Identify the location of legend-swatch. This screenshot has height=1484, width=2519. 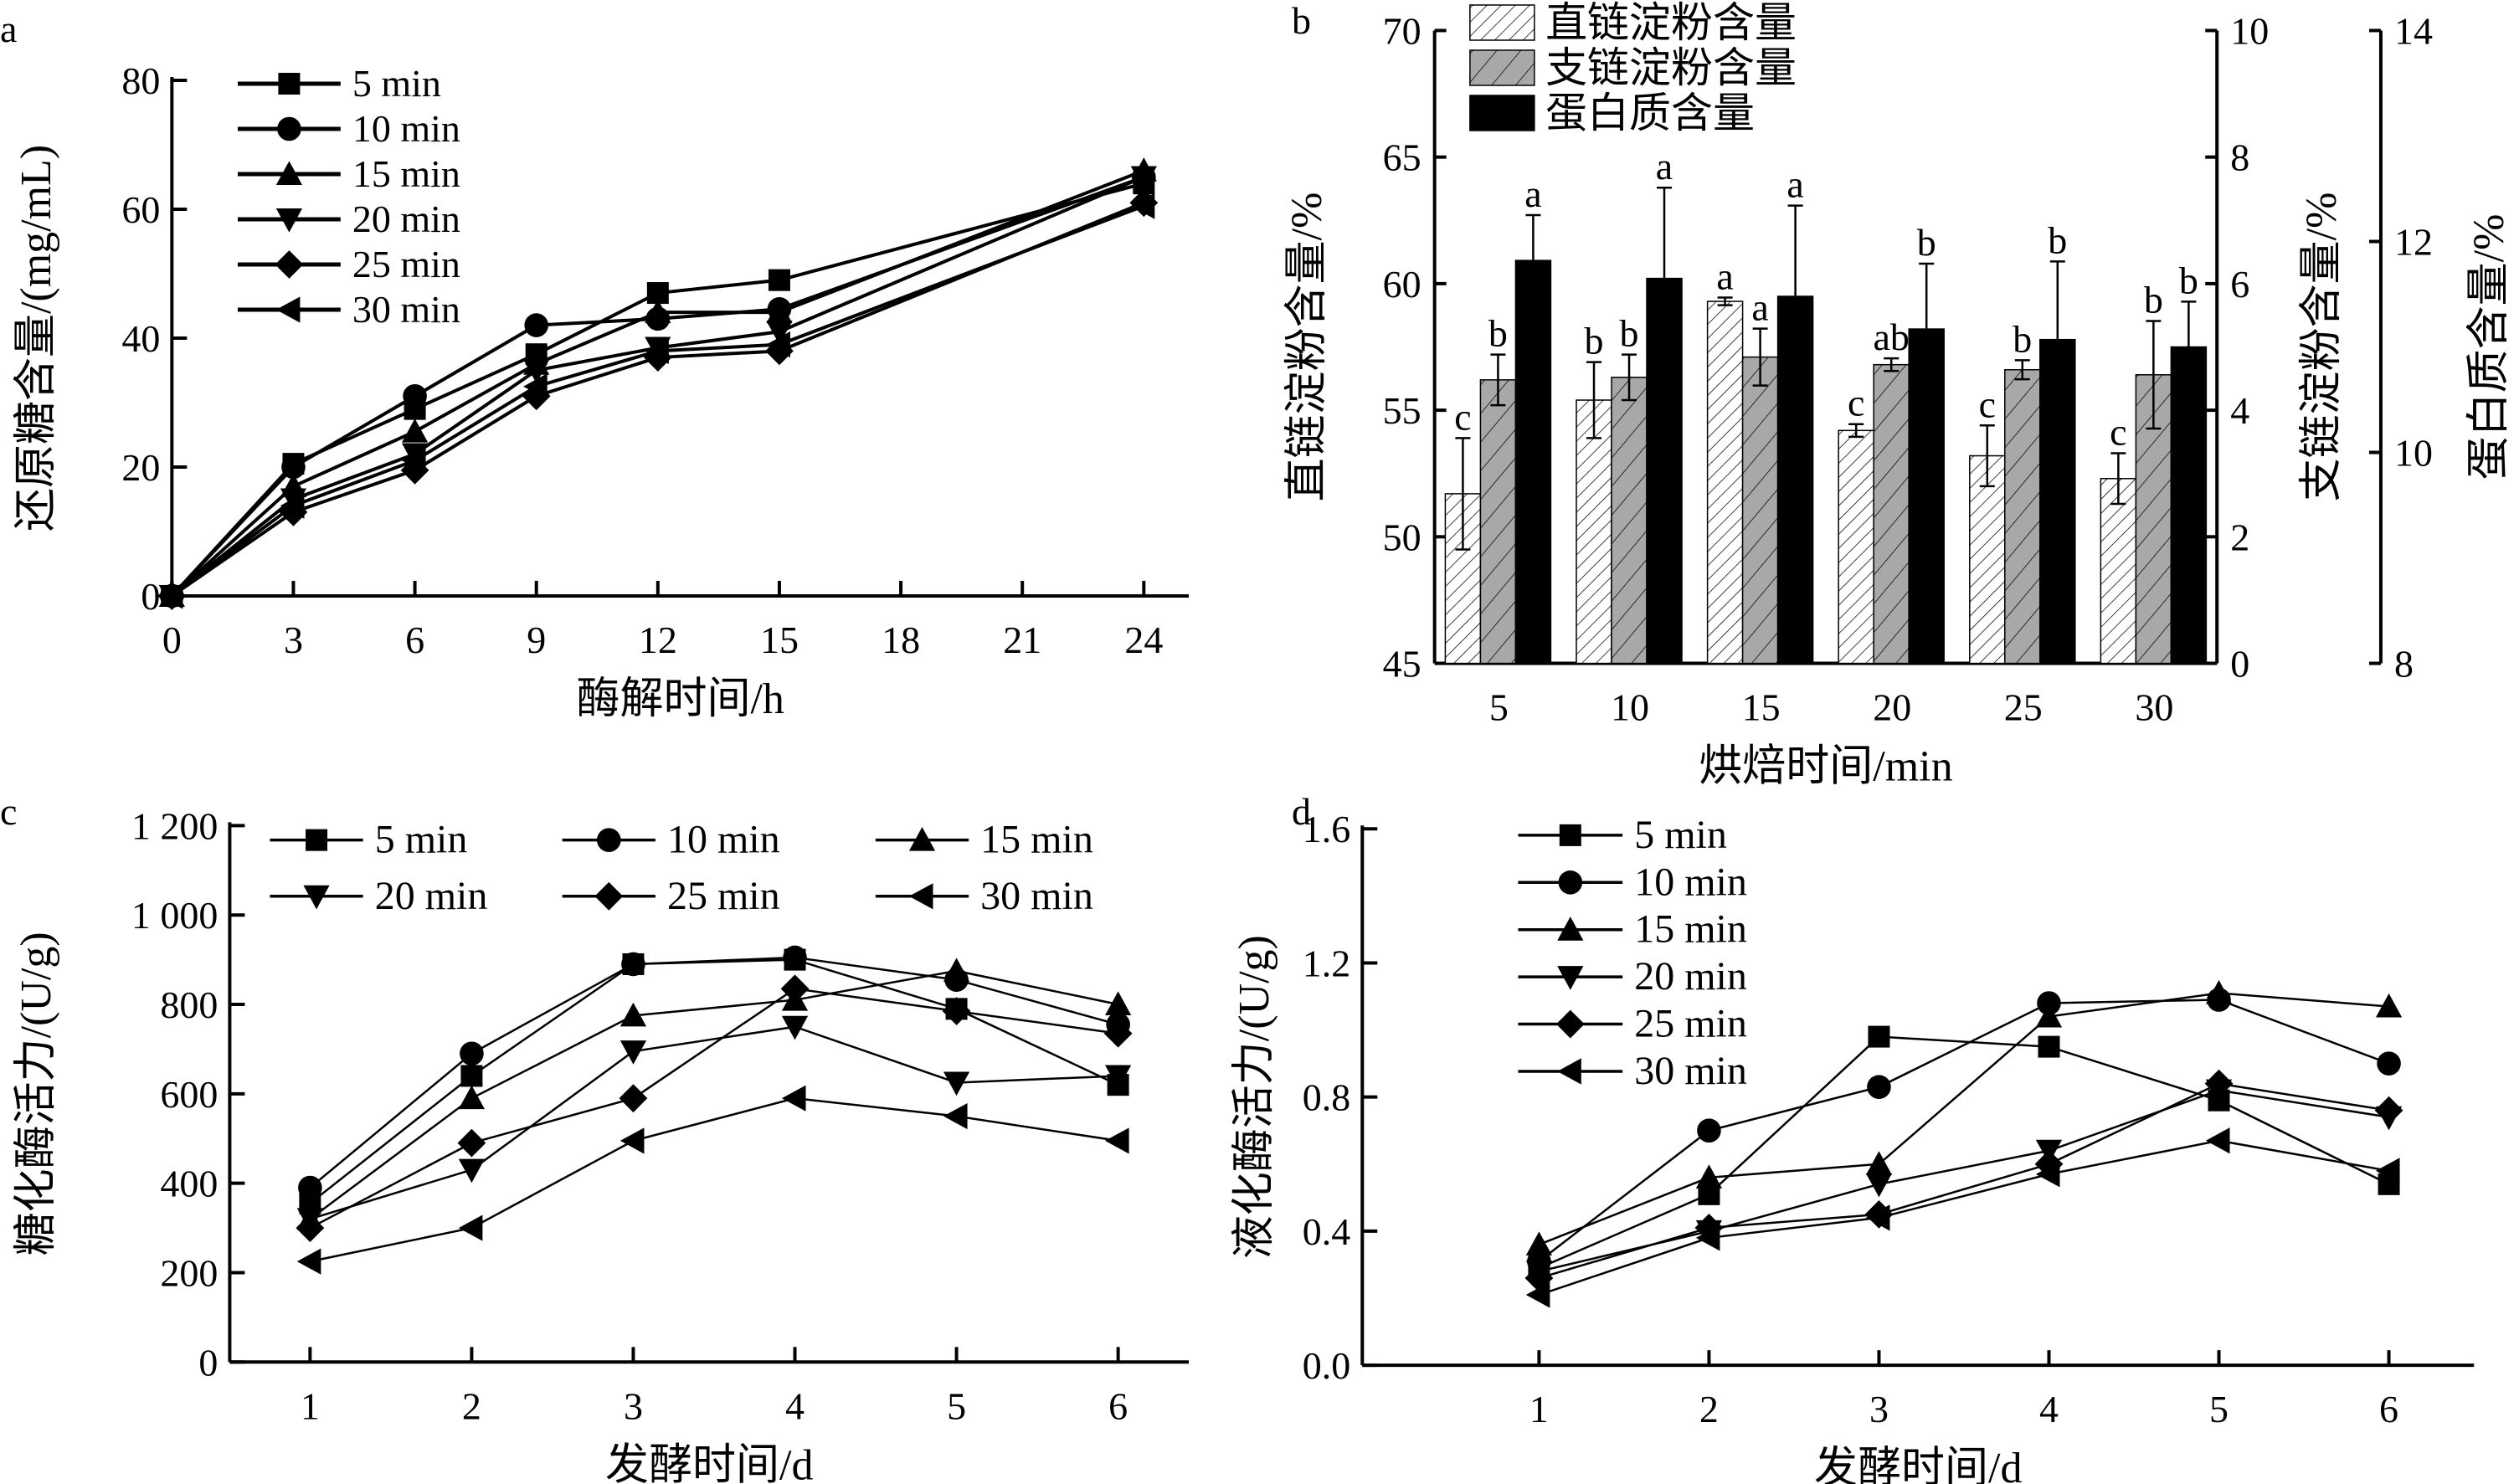
(1502, 68).